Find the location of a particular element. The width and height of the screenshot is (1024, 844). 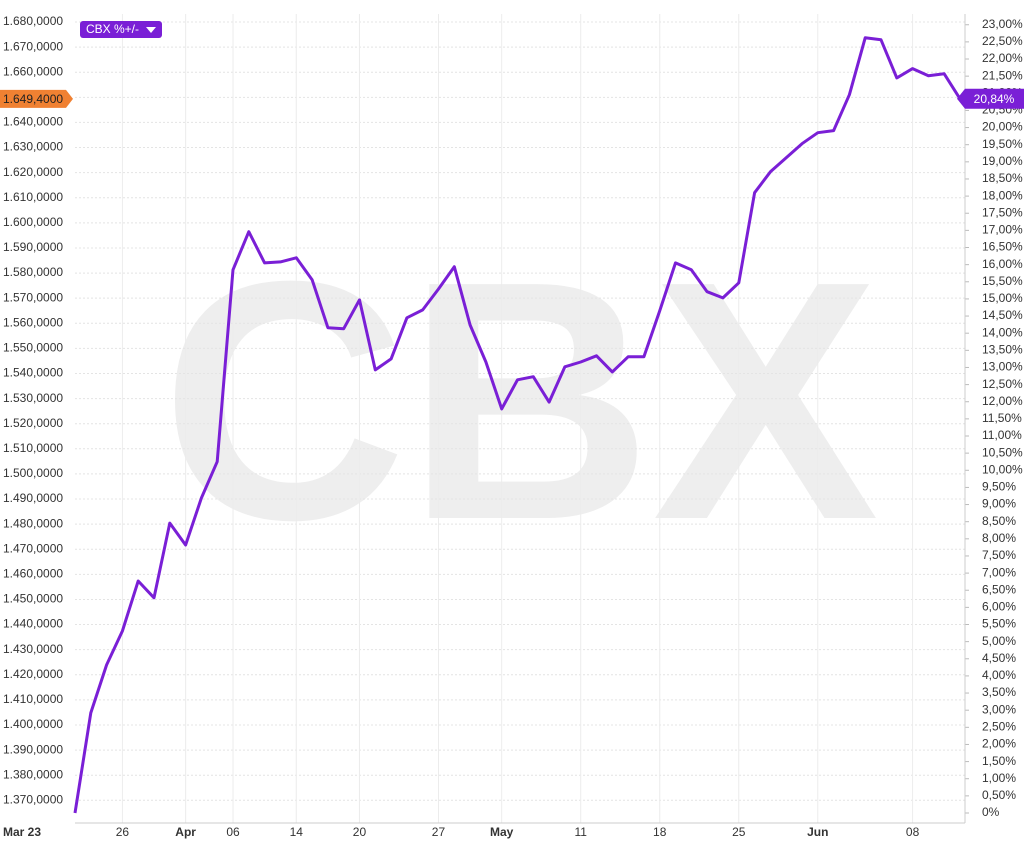

value-marker is located at coordinates (990, 98).